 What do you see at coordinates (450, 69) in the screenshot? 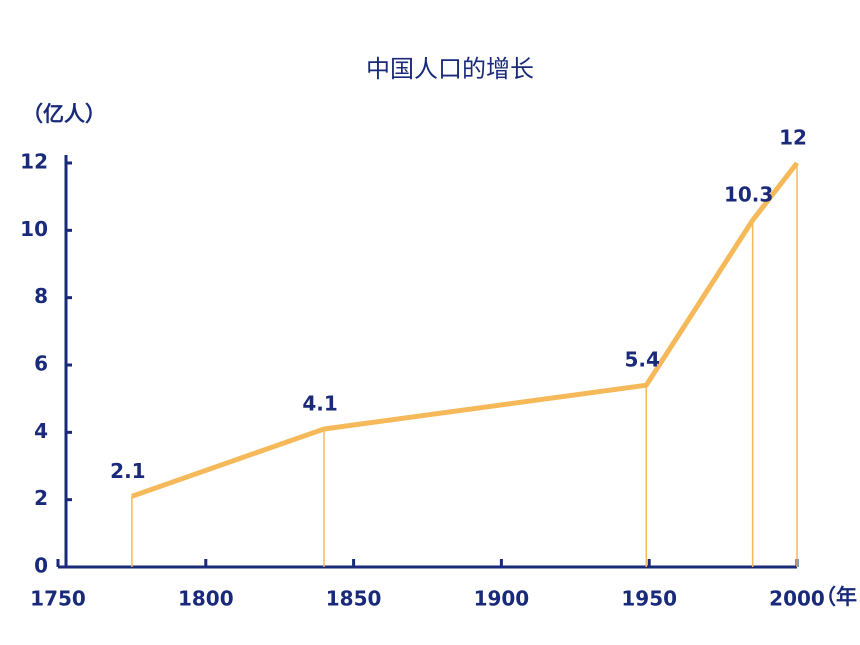
I see `chart-title: 中国人口的增长` at bounding box center [450, 69].